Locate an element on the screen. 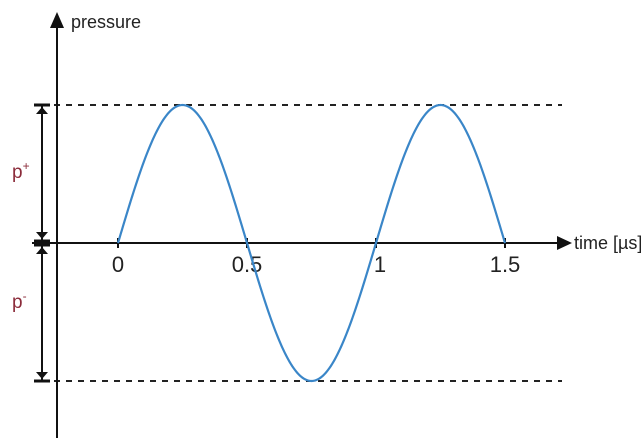 This screenshot has width=641, height=441. amplitude-label-negative-base: p is located at coordinates (17, 302).